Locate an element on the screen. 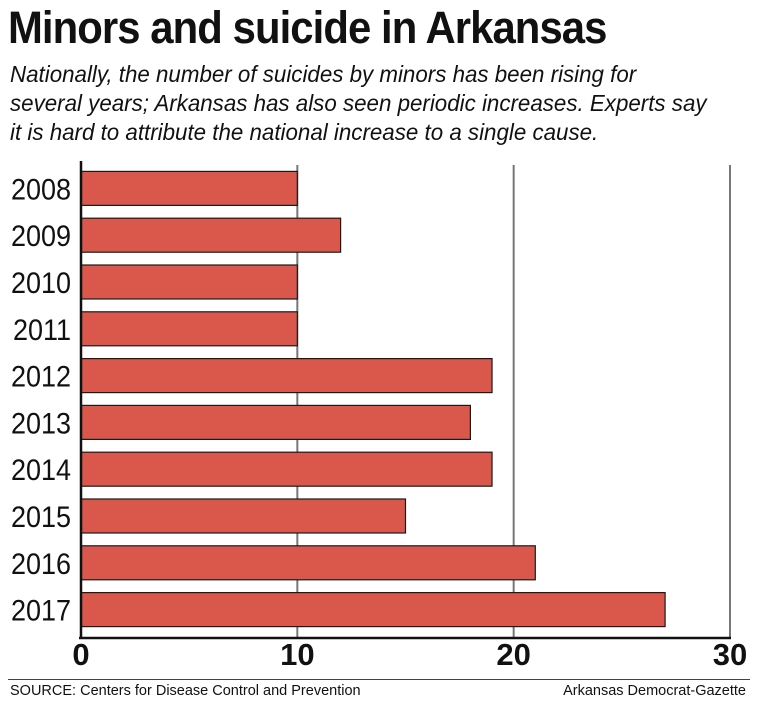  category-label: 2014 is located at coordinates (41, 471).